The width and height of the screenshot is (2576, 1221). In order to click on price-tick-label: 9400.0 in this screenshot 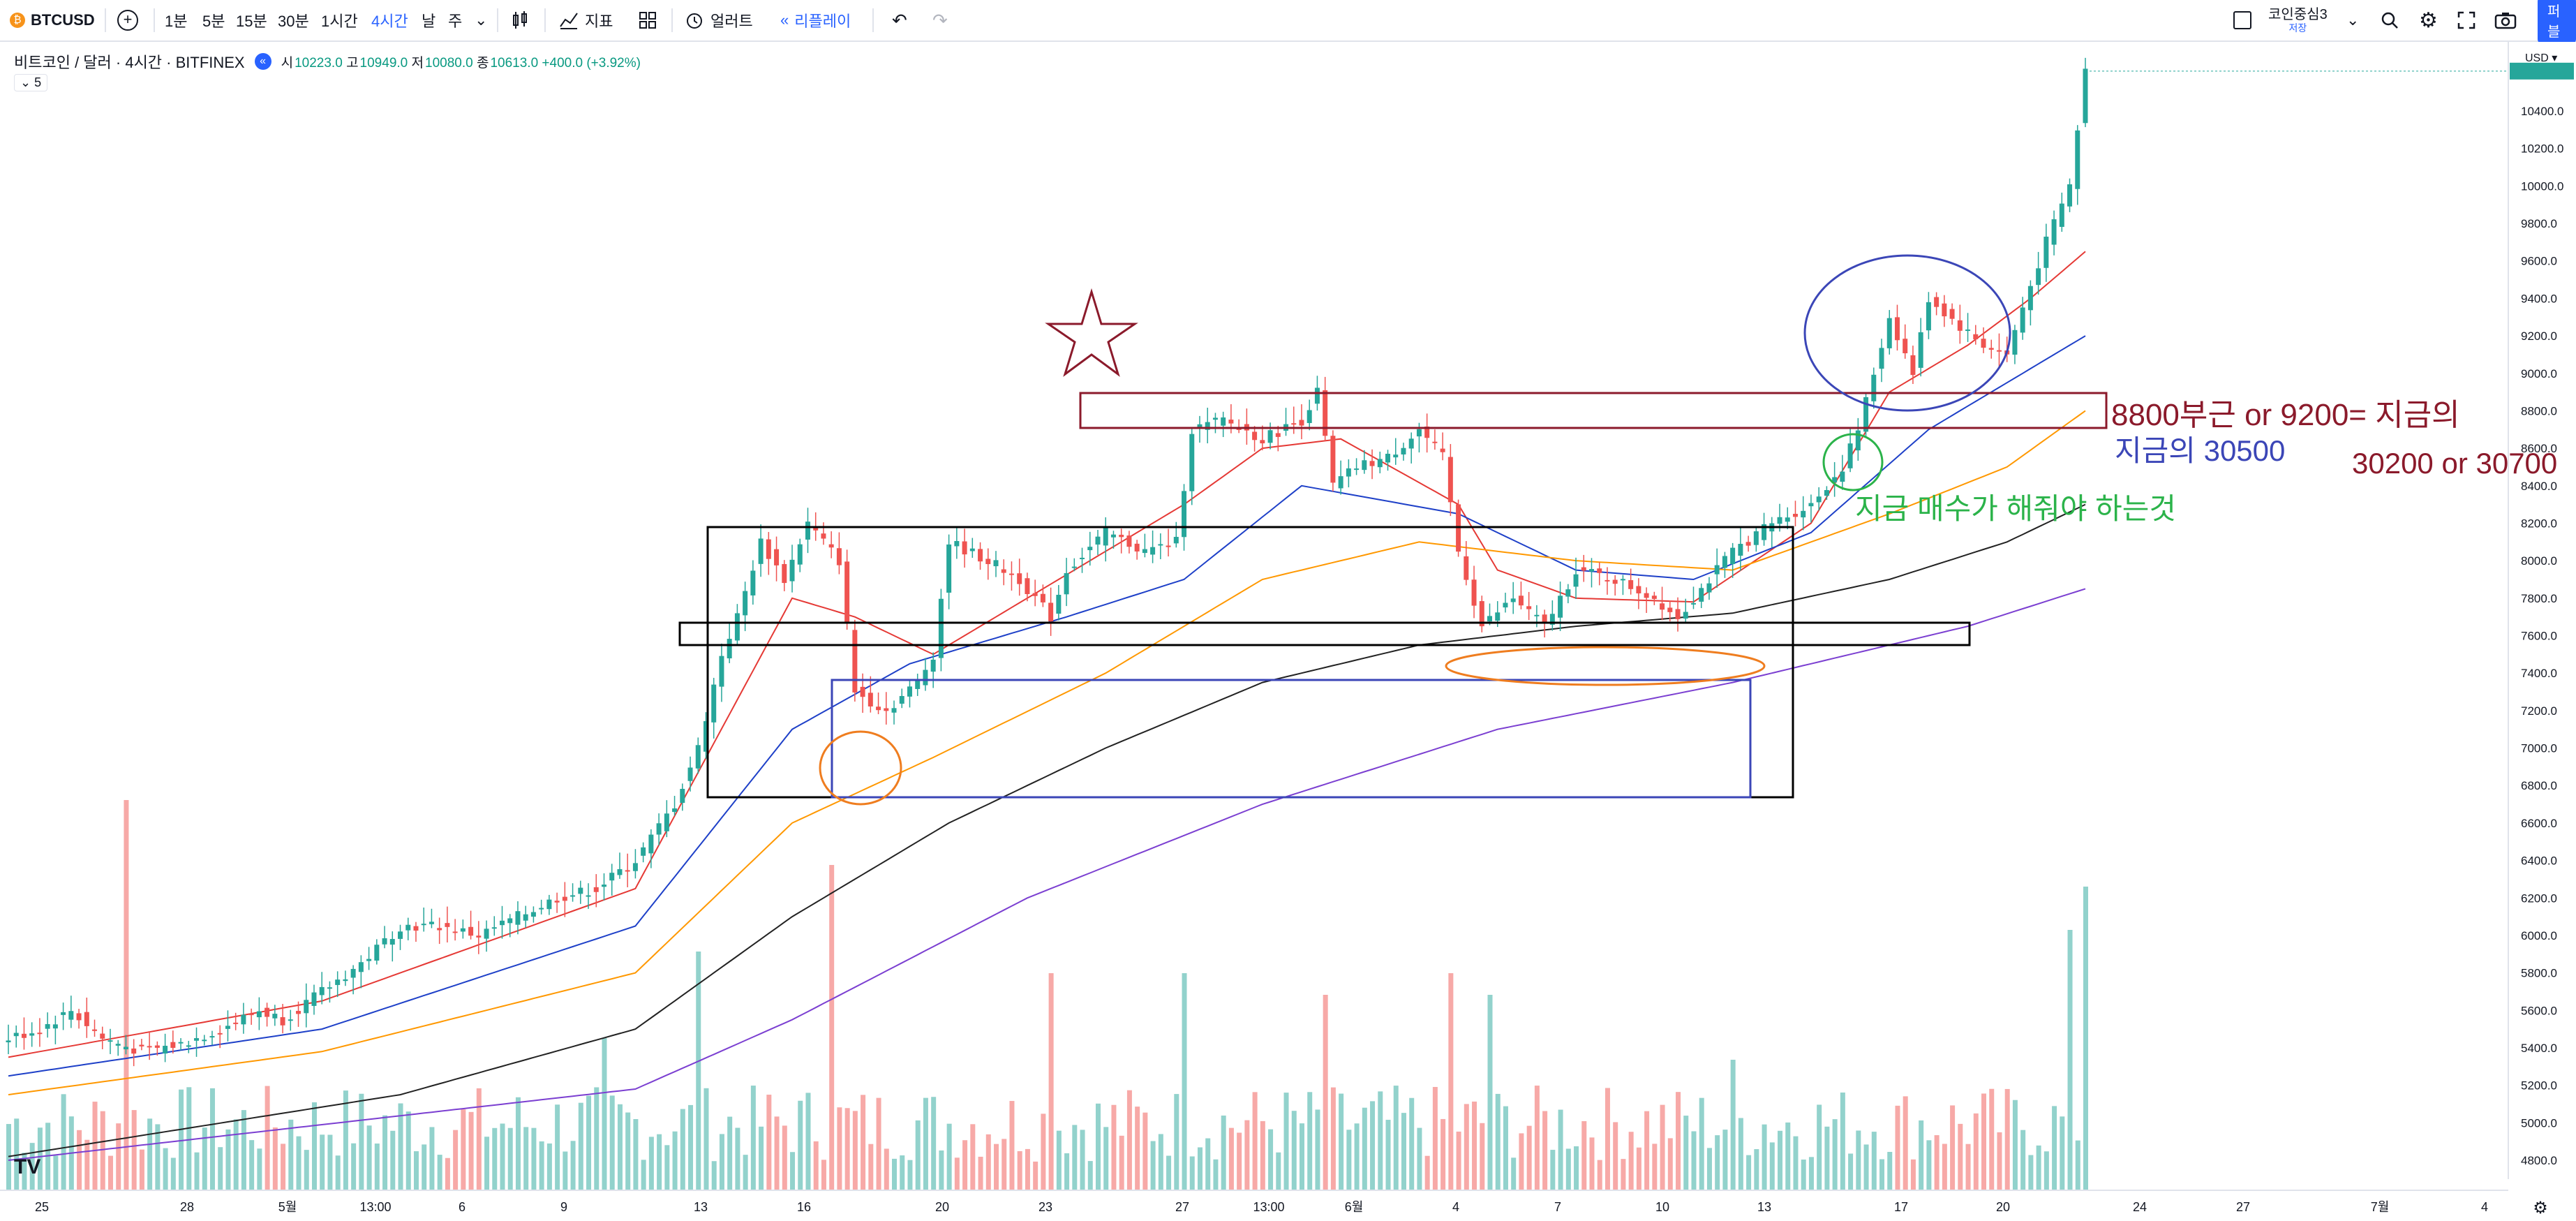, I will do `click(2539, 298)`.